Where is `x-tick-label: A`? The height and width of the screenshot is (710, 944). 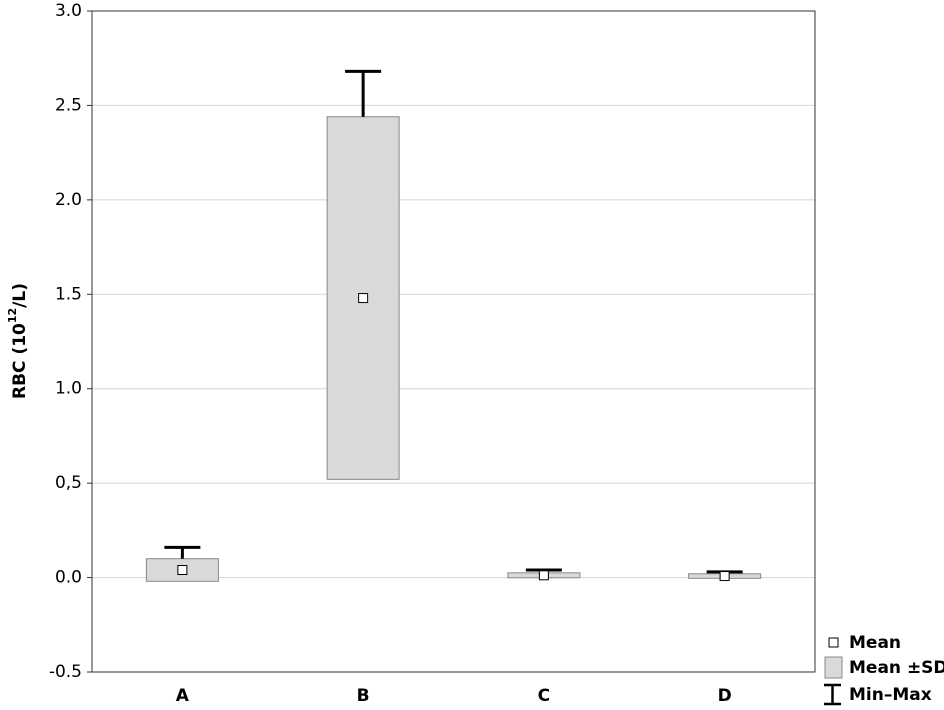
x-tick-label: A is located at coordinates (183, 696).